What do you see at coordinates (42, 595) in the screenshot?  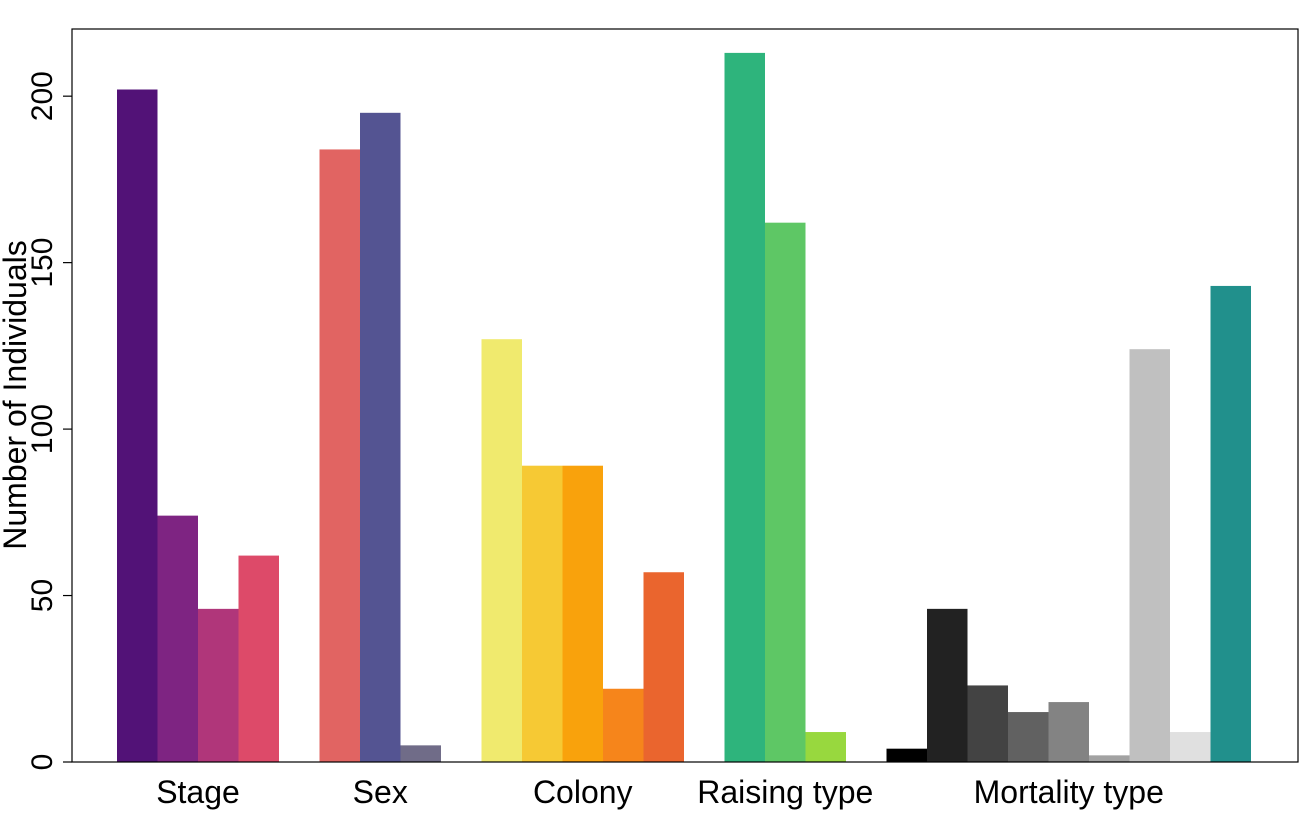 I see `y-tick-label: 50` at bounding box center [42, 595].